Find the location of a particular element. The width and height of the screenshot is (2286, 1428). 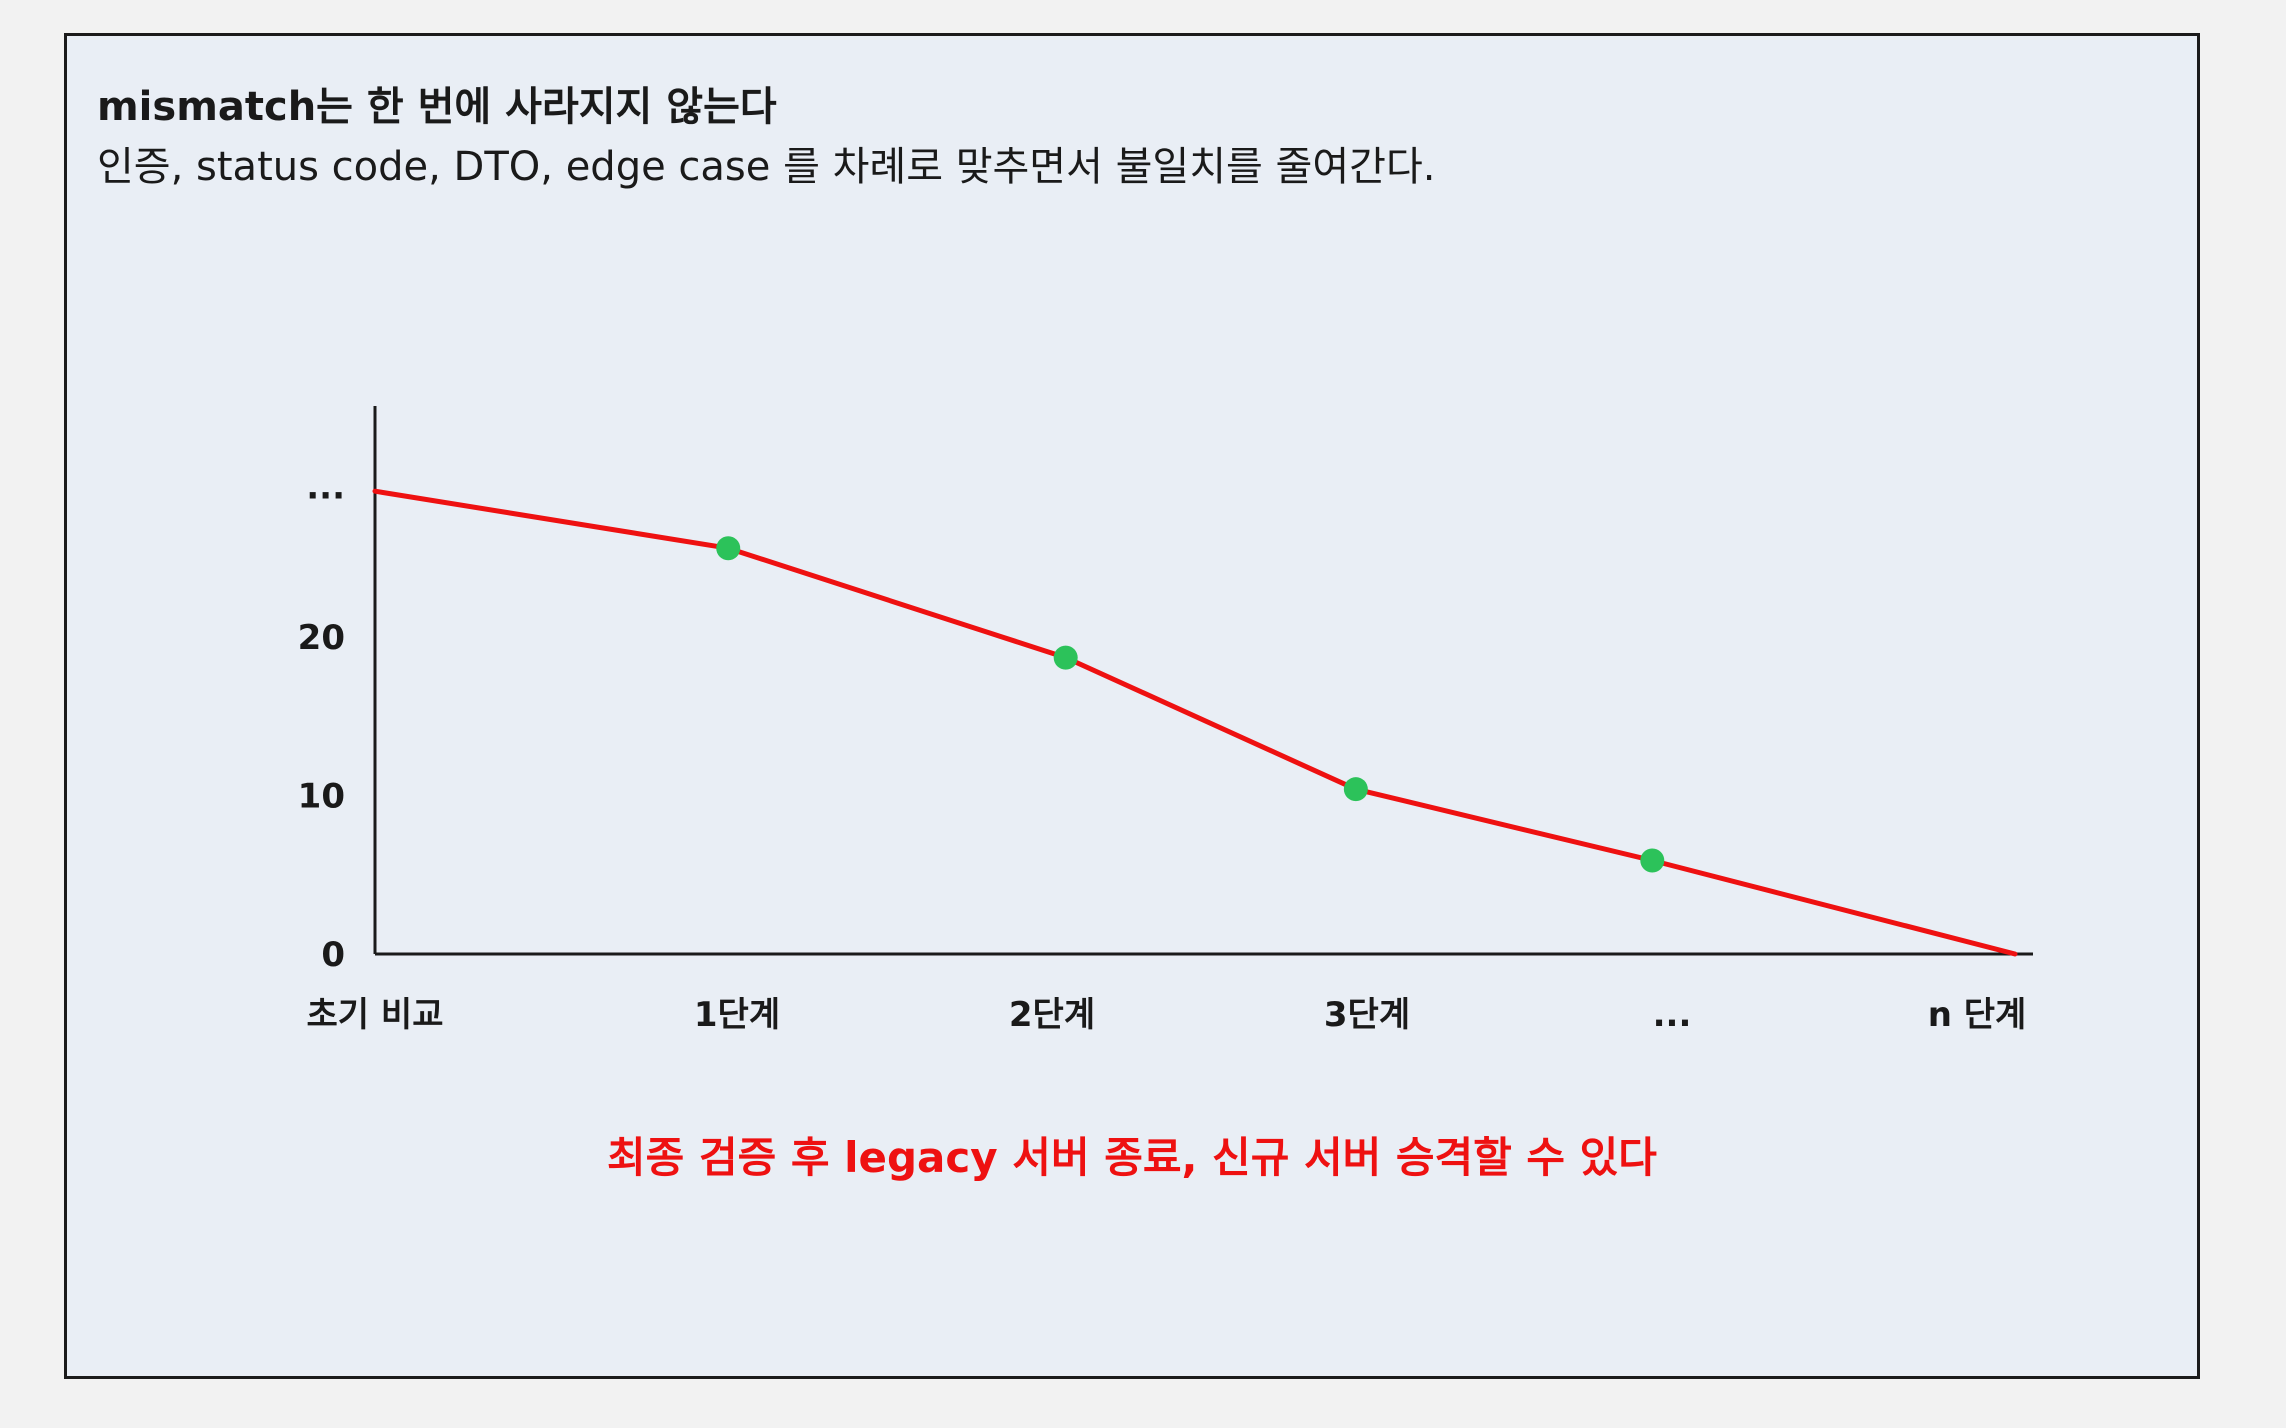

y-tick-label: 0 is located at coordinates (333, 955).